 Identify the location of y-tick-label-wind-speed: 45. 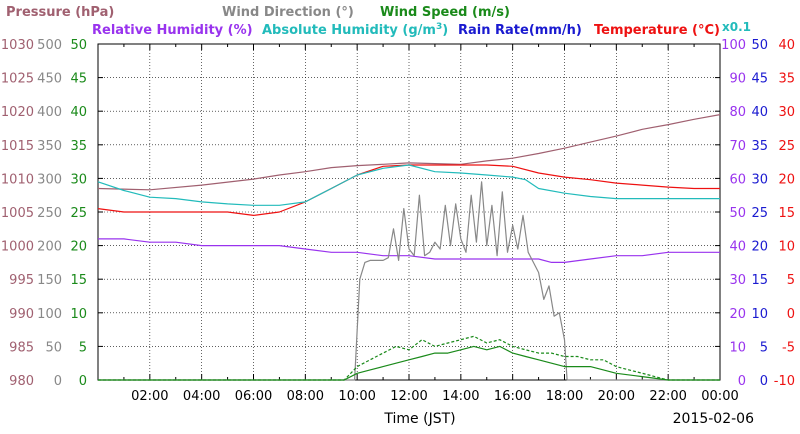
(78, 79).